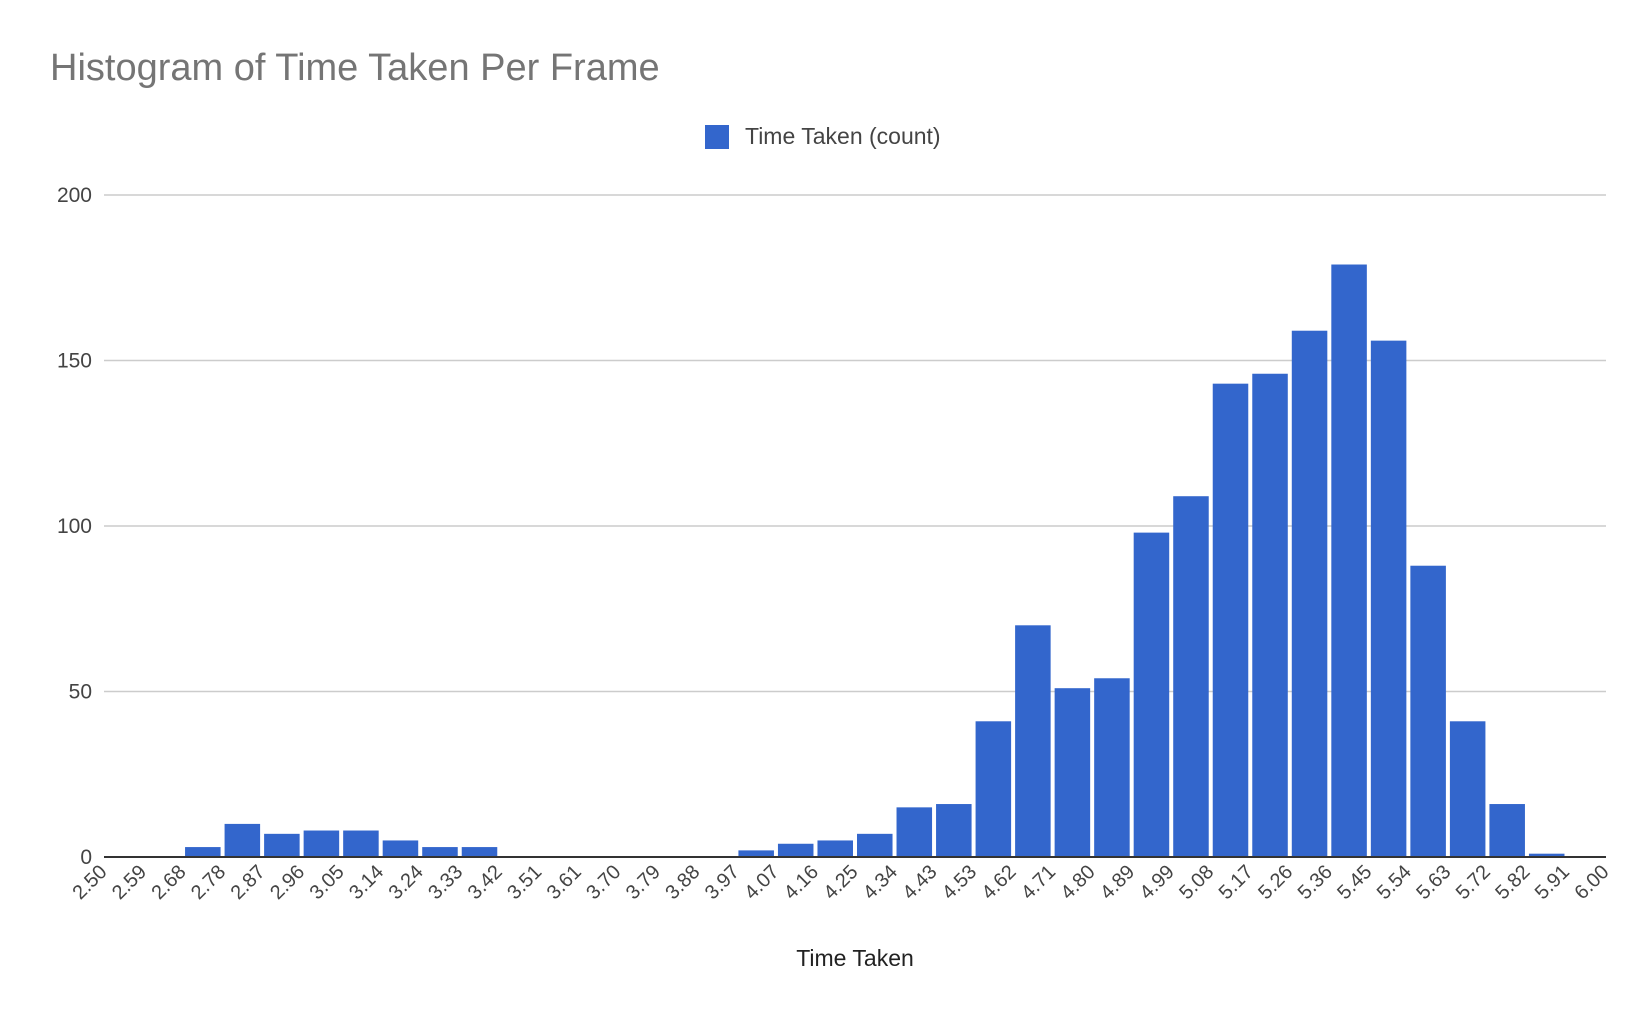  I want to click on x-tick-label: 2.78, so click(208, 882).